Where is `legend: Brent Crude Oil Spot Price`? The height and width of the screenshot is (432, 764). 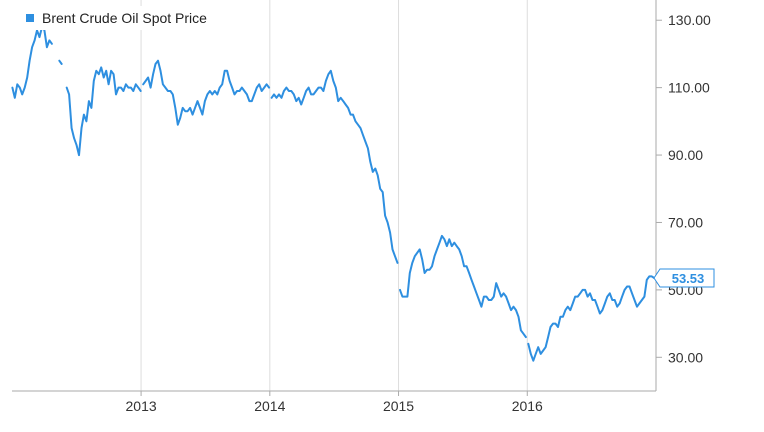 legend: Brent Crude Oil Spot Price is located at coordinates (115, 18).